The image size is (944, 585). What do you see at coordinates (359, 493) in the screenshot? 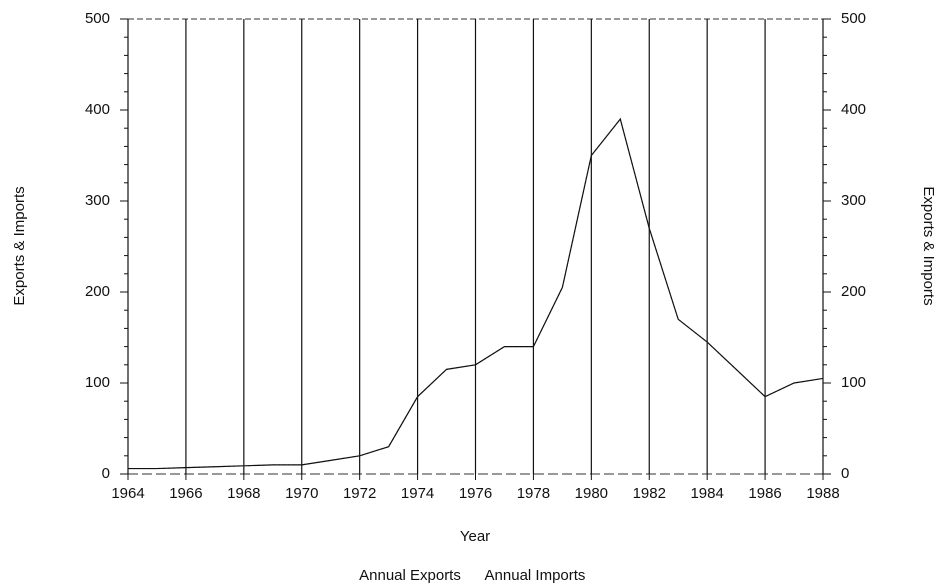
I see `x-tick-label: 1972` at bounding box center [359, 493].